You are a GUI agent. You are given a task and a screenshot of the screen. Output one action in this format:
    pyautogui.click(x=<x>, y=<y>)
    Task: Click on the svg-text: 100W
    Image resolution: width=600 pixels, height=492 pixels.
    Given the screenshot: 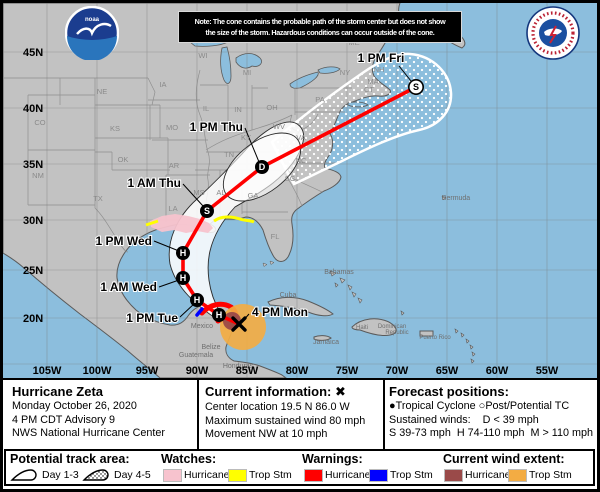 What is the action you would take?
    pyautogui.click(x=97, y=371)
    